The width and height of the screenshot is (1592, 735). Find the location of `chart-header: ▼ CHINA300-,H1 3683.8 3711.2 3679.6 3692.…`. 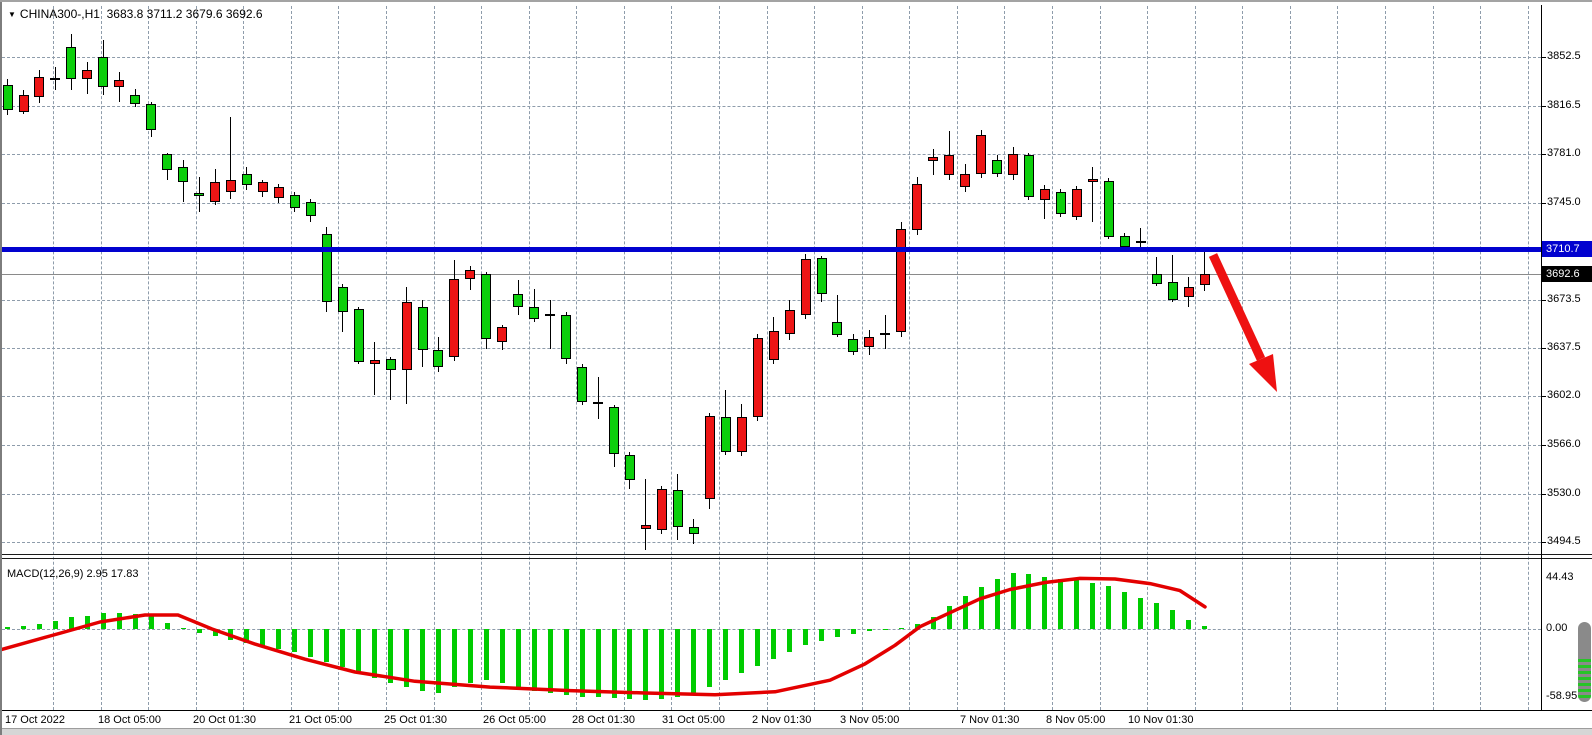

chart-header: ▼ CHINA300-,H1 3683.8 3711.2 3679.6 3692.… is located at coordinates (135, 14).